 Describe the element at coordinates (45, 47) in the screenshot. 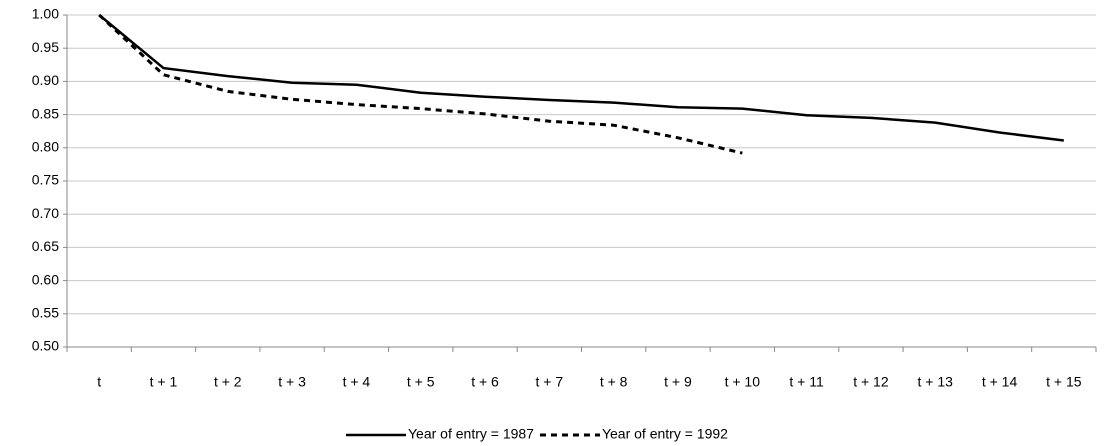

I see `y-tick-label: 0.95` at that location.